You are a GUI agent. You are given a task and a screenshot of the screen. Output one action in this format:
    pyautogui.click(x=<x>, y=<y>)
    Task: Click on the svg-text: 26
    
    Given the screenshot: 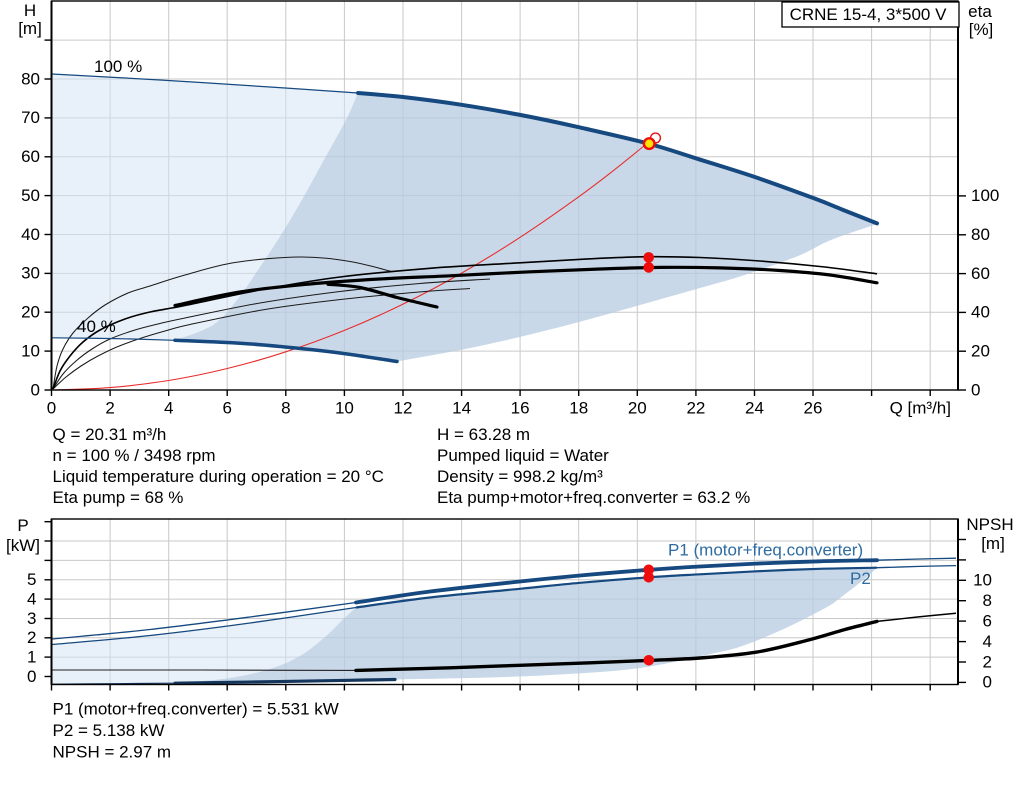 What is the action you would take?
    pyautogui.click(x=813, y=407)
    